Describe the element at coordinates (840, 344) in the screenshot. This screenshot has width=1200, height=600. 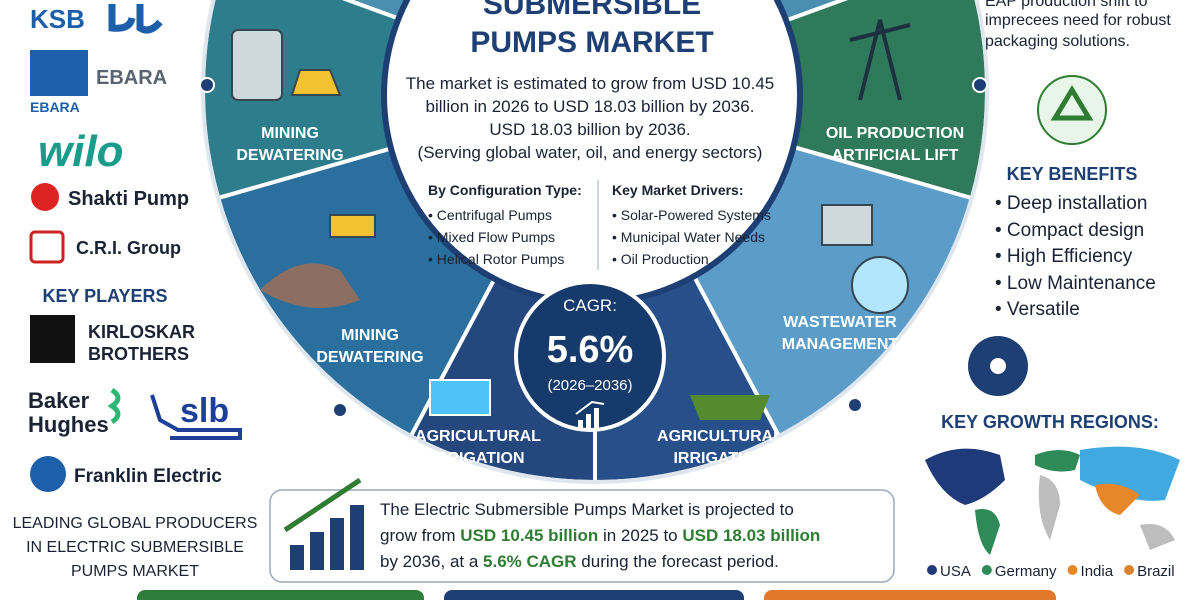
I see `segment-label: MANAGEMENT` at that location.